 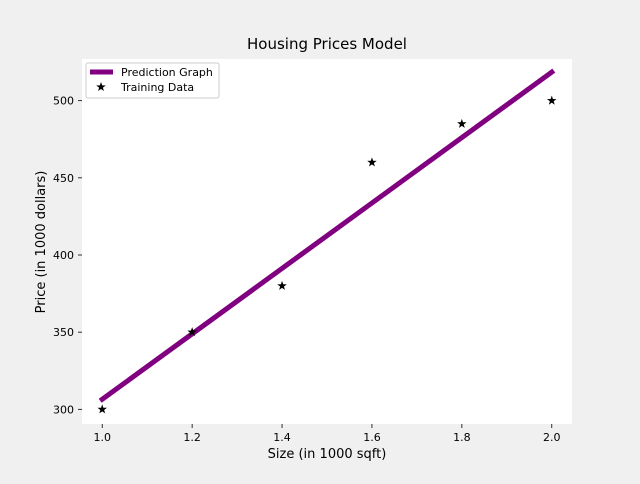 I want to click on chart-title: Housing Prices Model, so click(x=327, y=44).